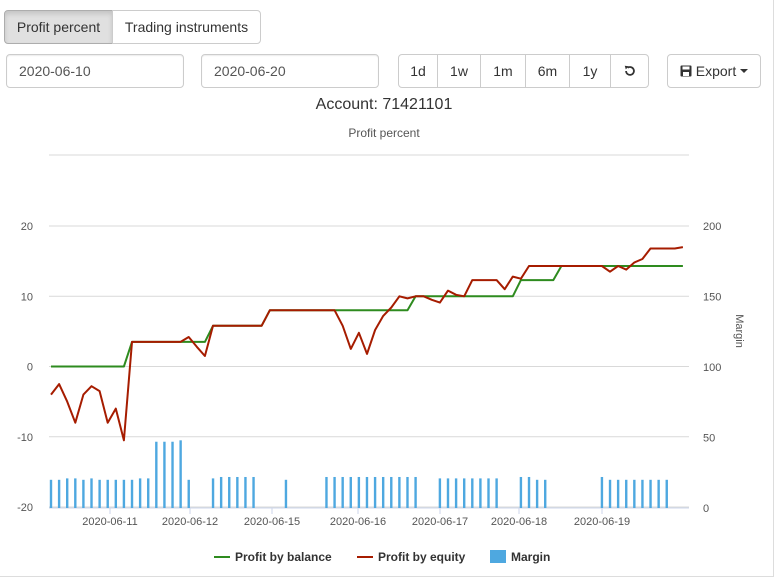  I want to click on reset-button, so click(629, 71).